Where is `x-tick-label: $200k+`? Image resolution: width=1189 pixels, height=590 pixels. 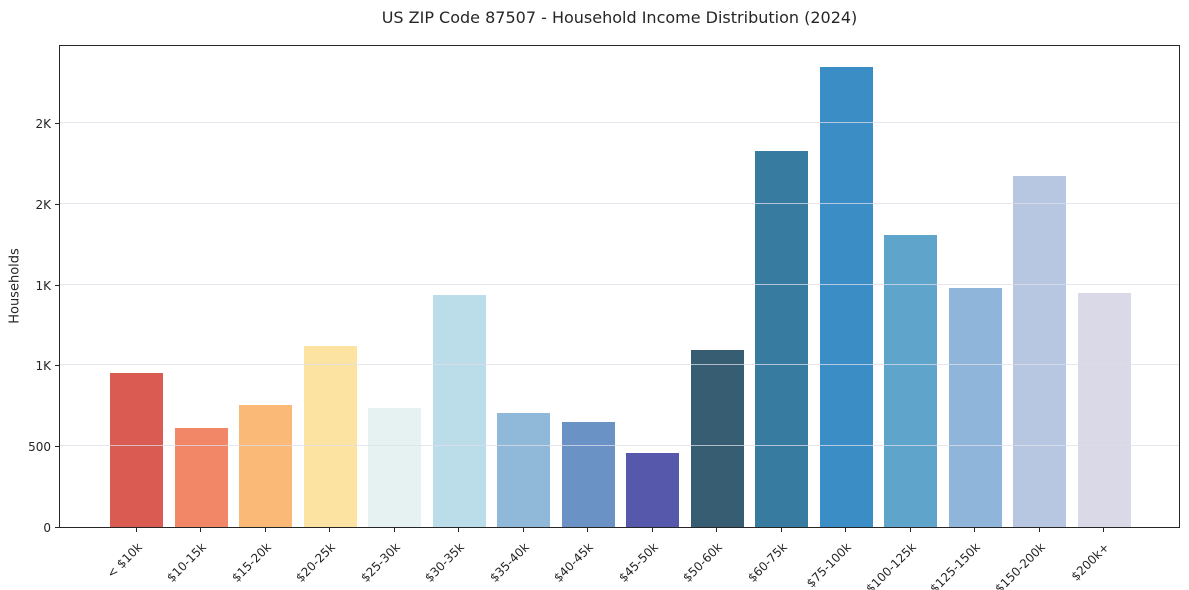 x-tick-label: $200k+ is located at coordinates (1090, 562).